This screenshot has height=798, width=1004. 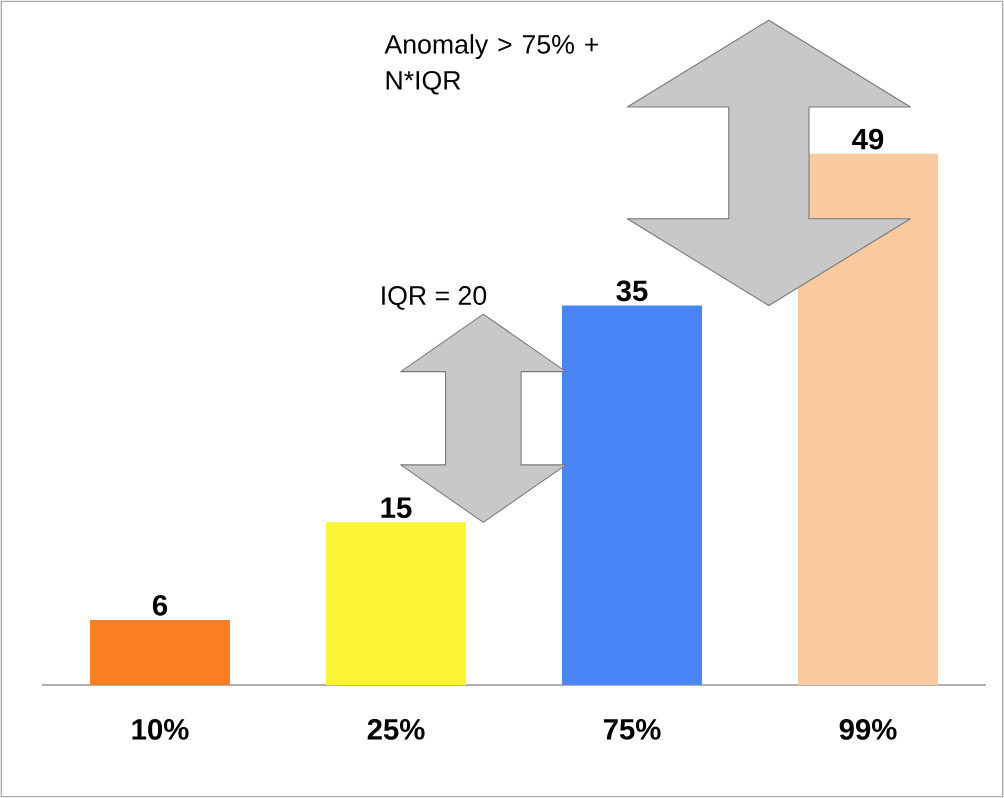 I want to click on annotation: IQR = 20, so click(x=434, y=298).